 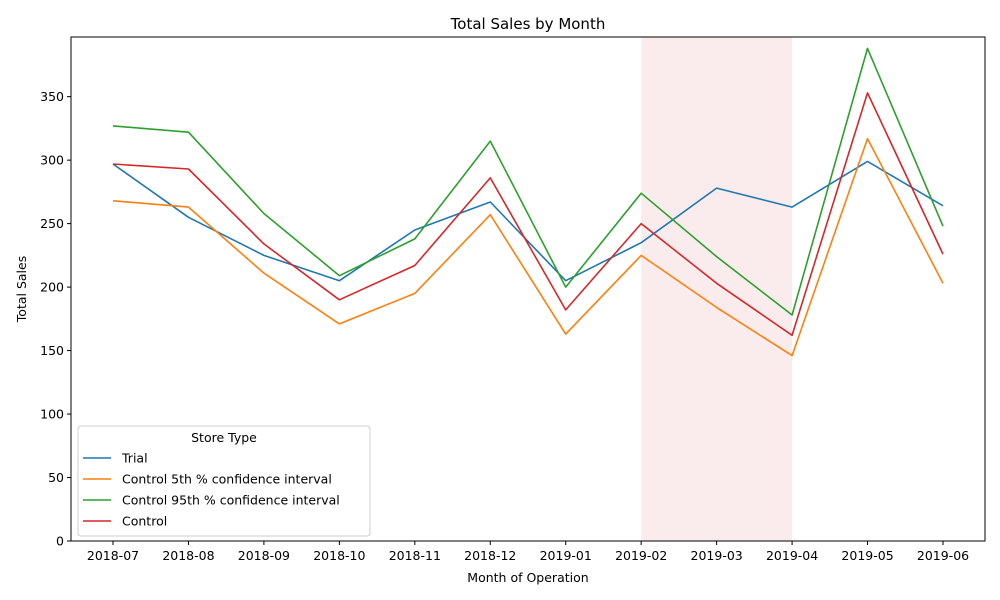 I want to click on x-axis-label: Month of Operation, so click(x=527, y=577).